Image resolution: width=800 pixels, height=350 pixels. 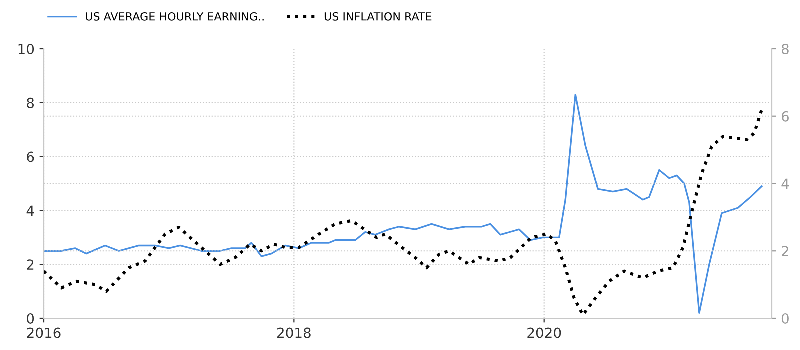 I want to click on x-tick-label: 2018, so click(x=294, y=333).